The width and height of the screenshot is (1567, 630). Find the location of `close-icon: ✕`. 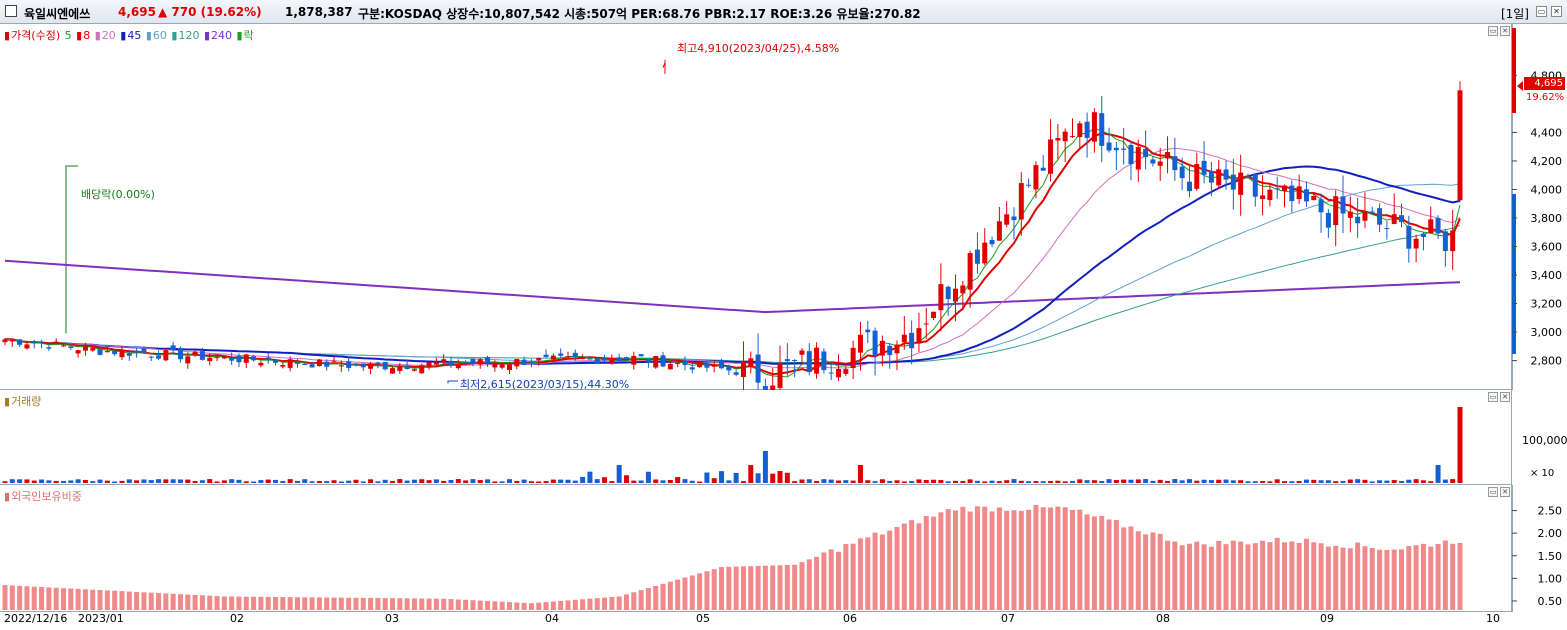

close-icon: ✕ is located at coordinates (1556, 11).